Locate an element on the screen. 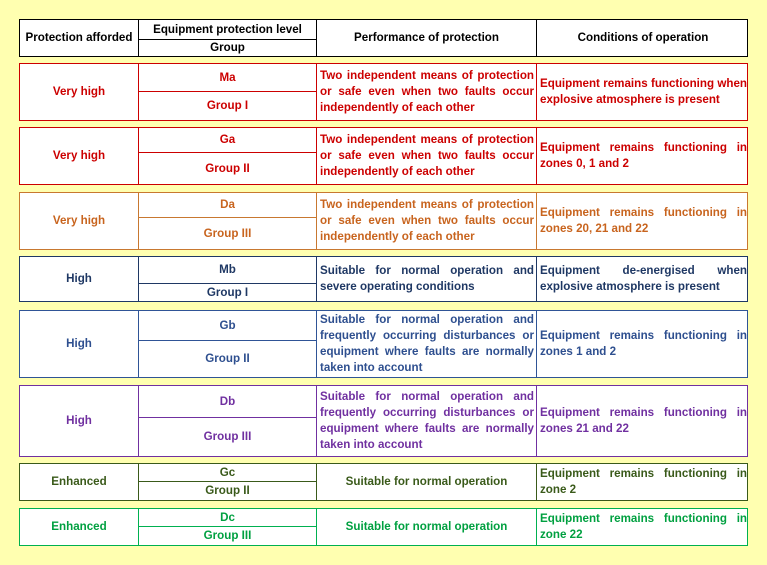  epl-header-text: Equipment protection level is located at coordinates (227, 29).